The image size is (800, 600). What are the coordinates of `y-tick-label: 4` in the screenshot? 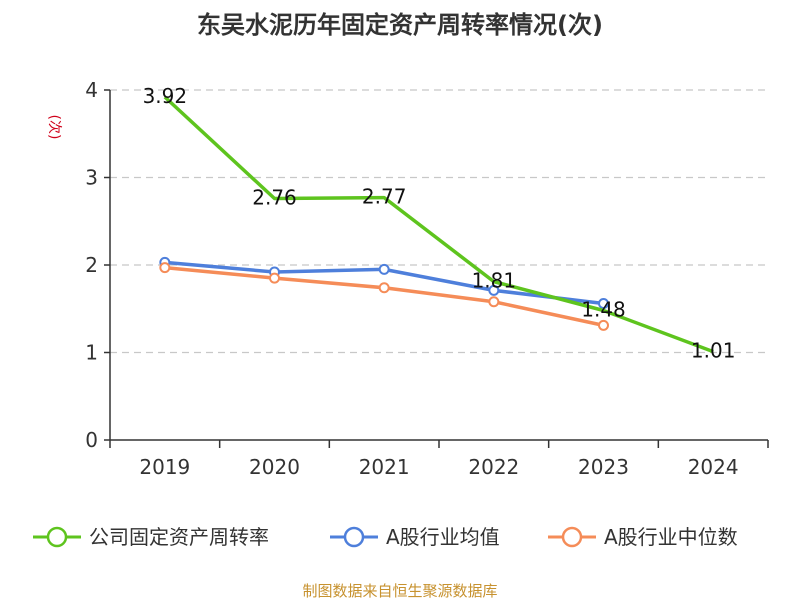 It's located at (91, 90).